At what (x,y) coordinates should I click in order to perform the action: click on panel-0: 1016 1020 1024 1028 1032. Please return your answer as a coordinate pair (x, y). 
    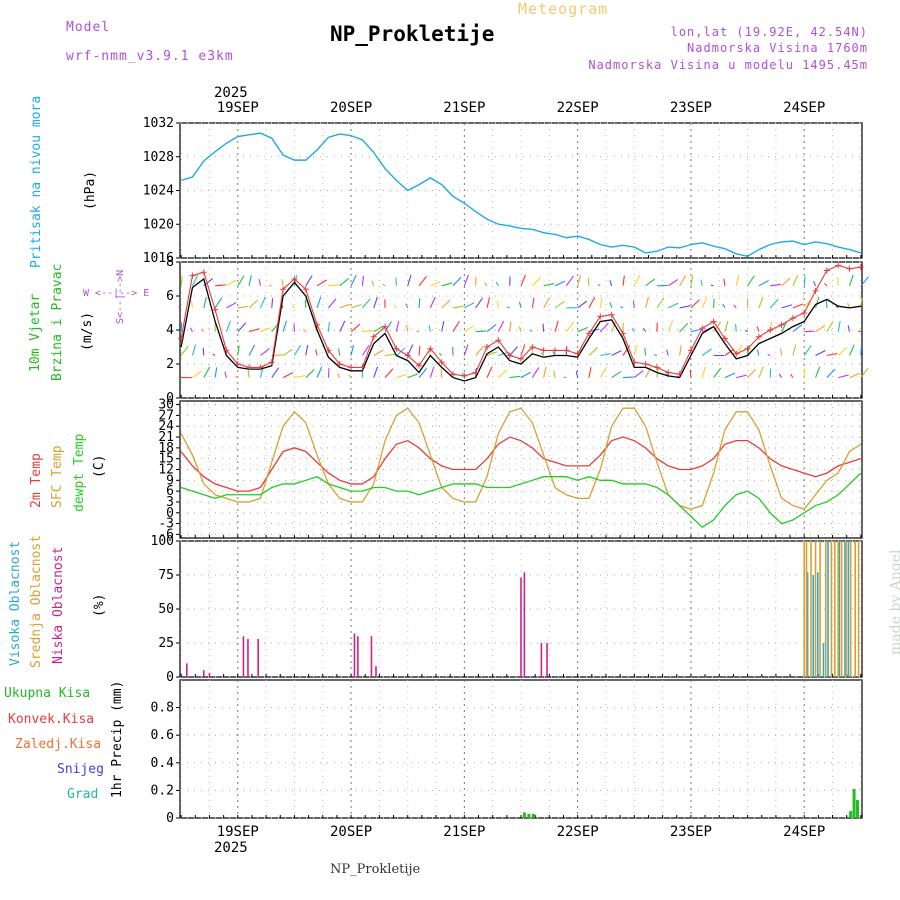
    Looking at the image, I should click on (503, 191).